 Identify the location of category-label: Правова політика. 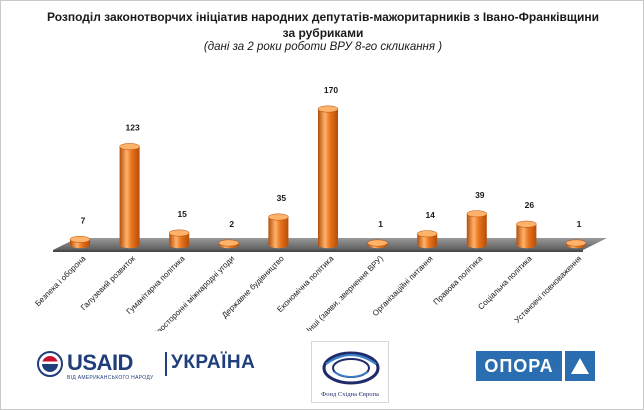
(458, 280).